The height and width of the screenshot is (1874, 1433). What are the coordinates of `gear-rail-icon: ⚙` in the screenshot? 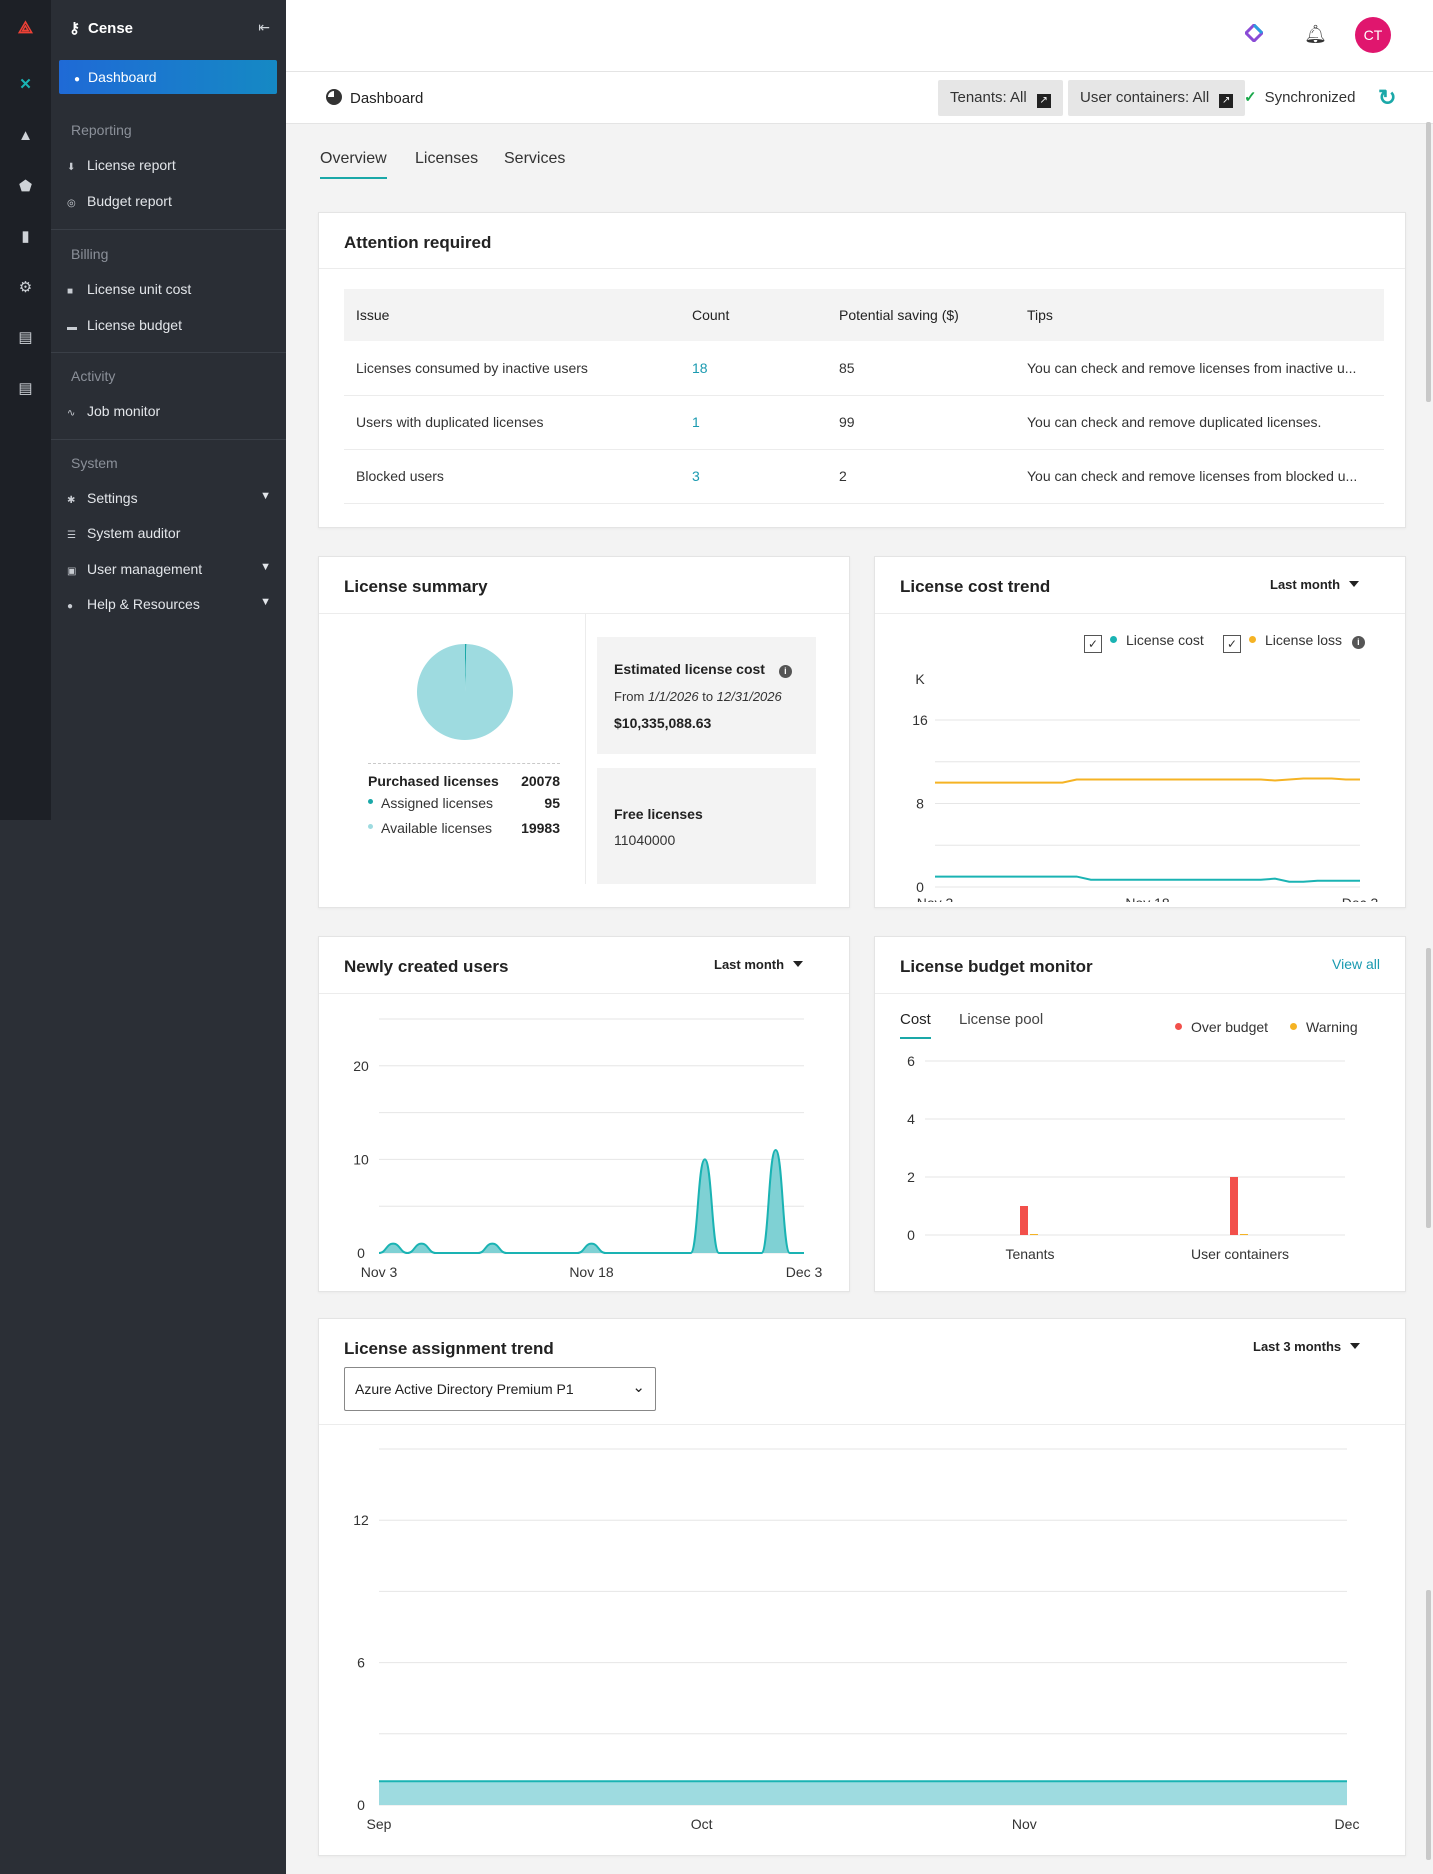 It's located at (25, 287).